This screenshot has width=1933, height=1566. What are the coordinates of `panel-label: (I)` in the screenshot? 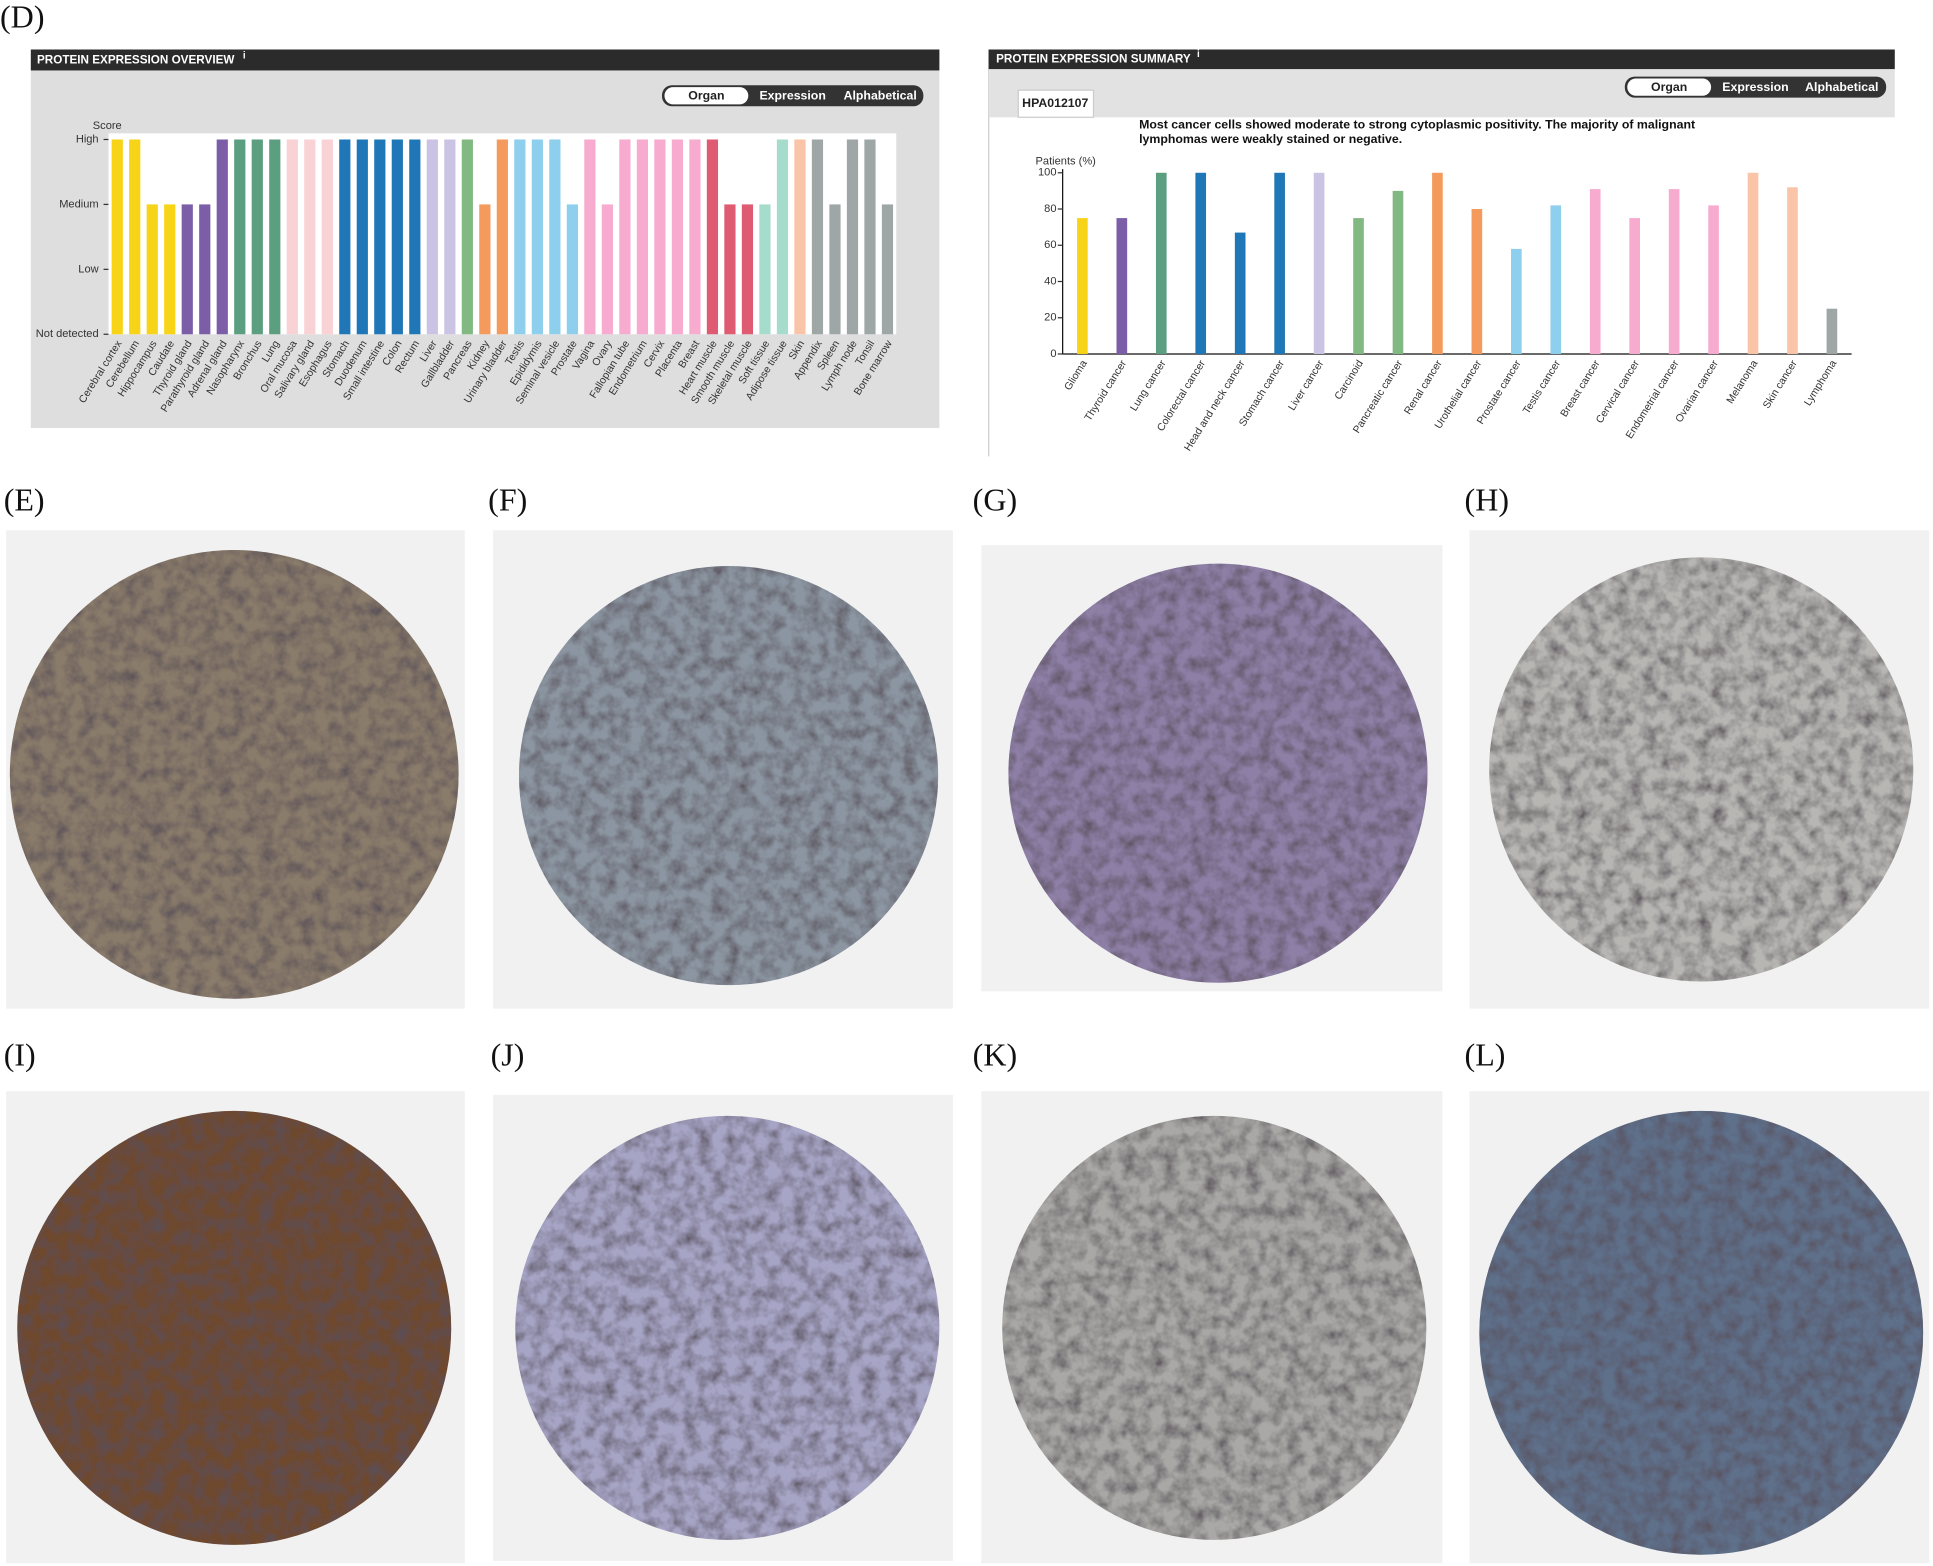 It's located at (20, 1054).